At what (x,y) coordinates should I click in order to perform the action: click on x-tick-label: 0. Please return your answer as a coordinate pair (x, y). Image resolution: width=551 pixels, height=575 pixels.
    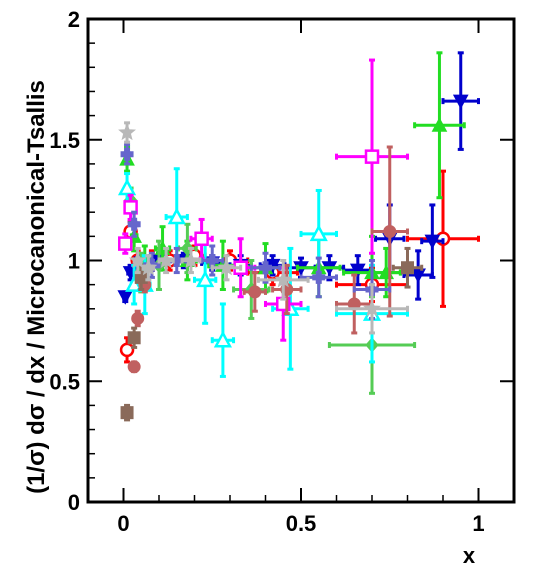
    Looking at the image, I should click on (123, 523).